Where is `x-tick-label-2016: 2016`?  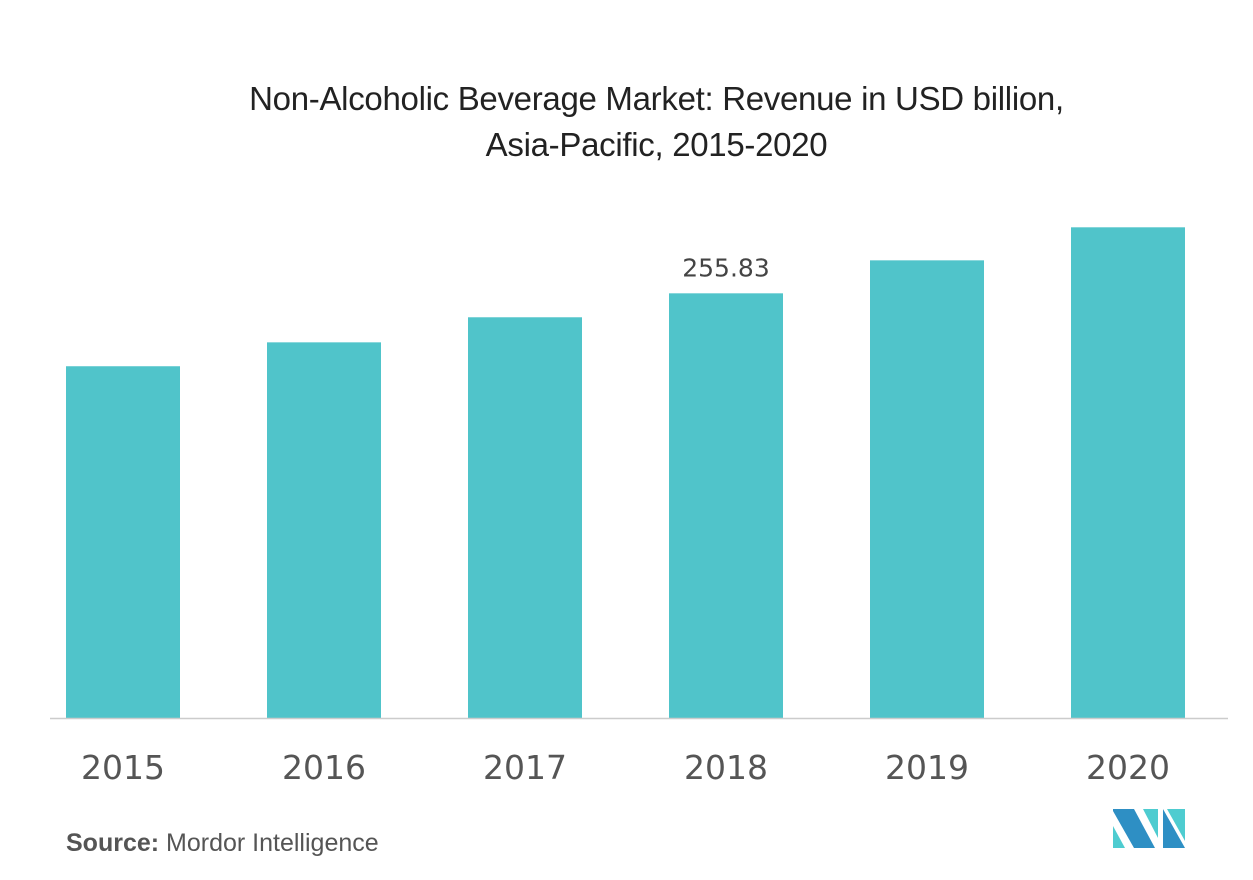
x-tick-label-2016: 2016 is located at coordinates (324, 767).